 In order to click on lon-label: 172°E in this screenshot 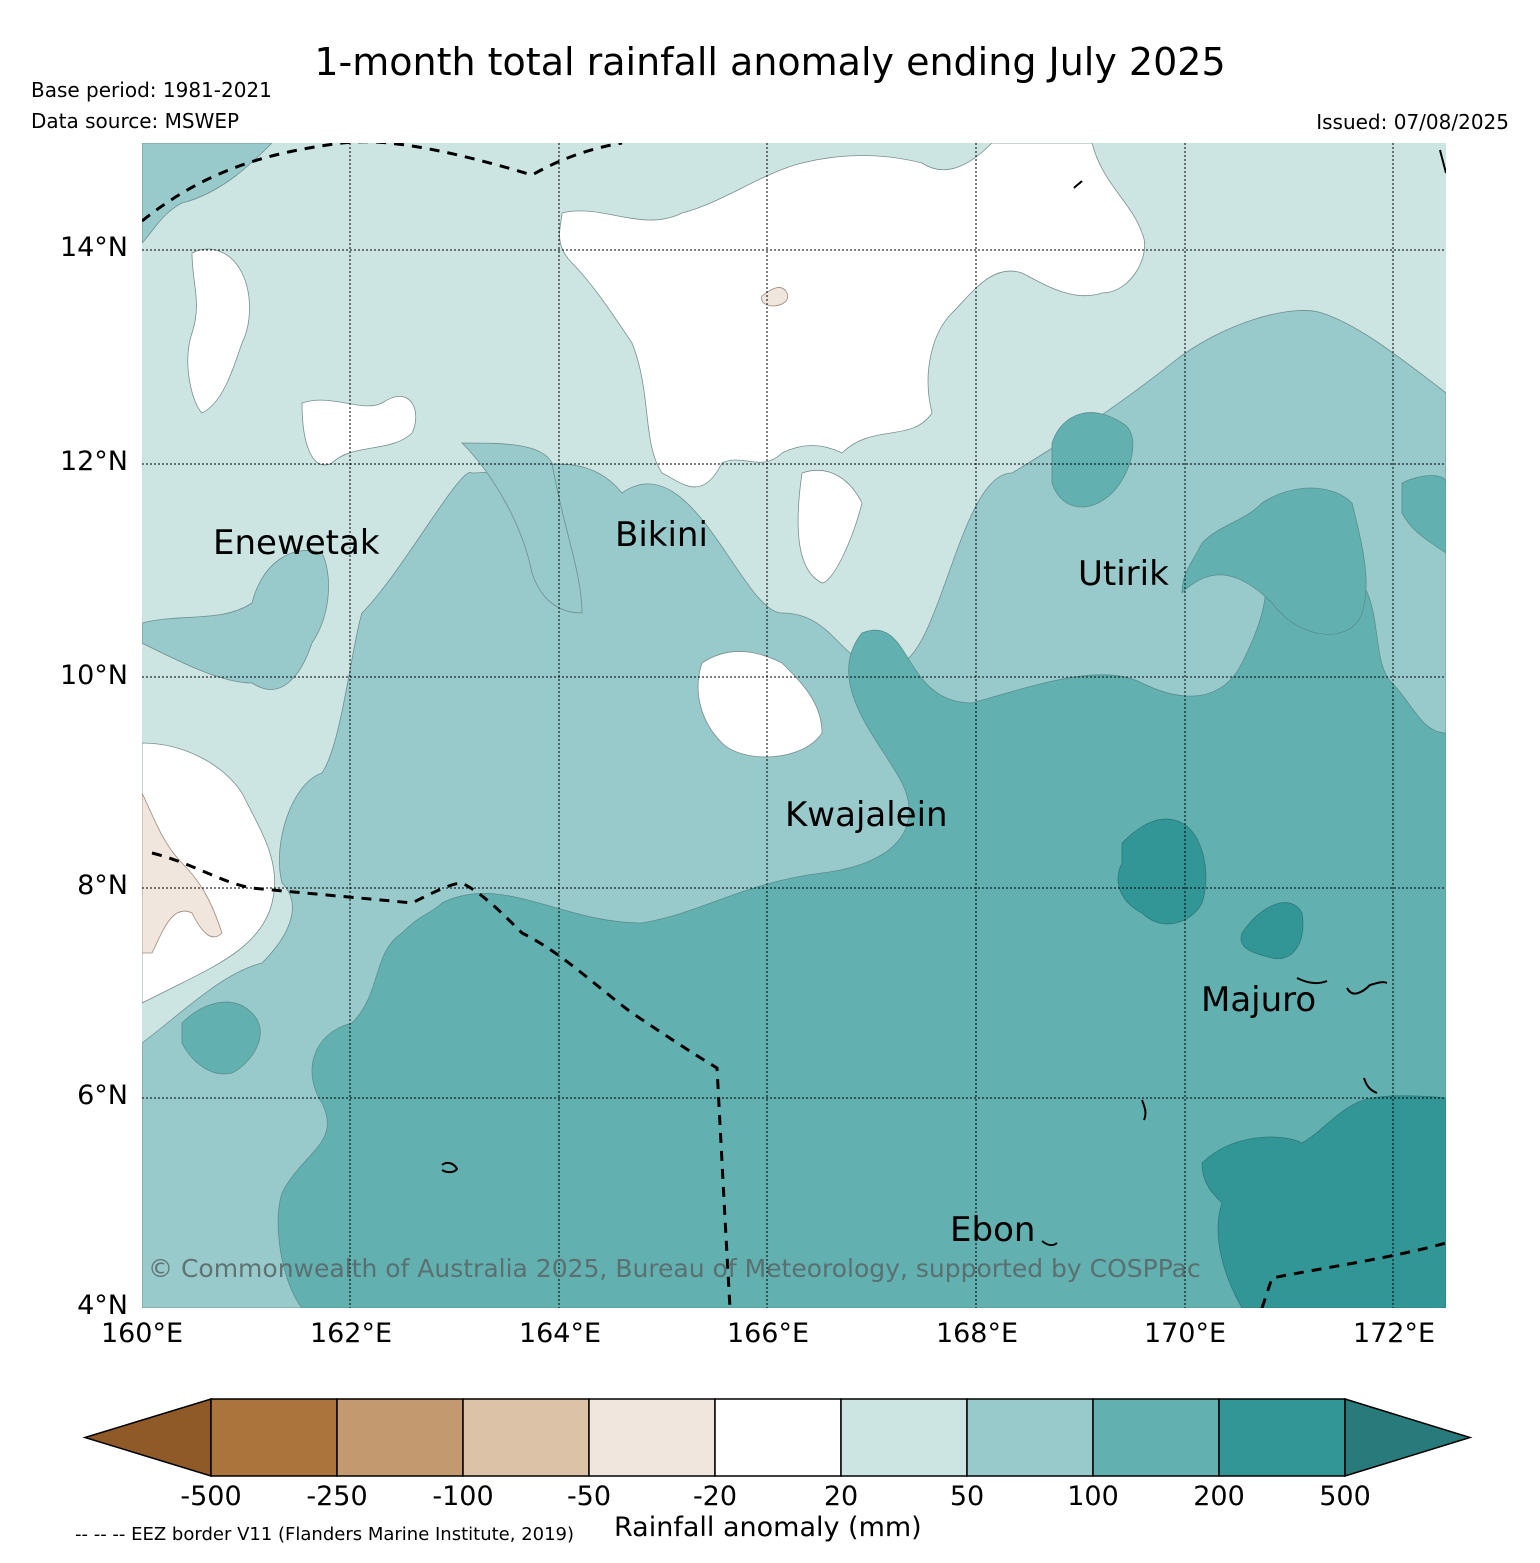, I will do `click(1394, 1333)`.